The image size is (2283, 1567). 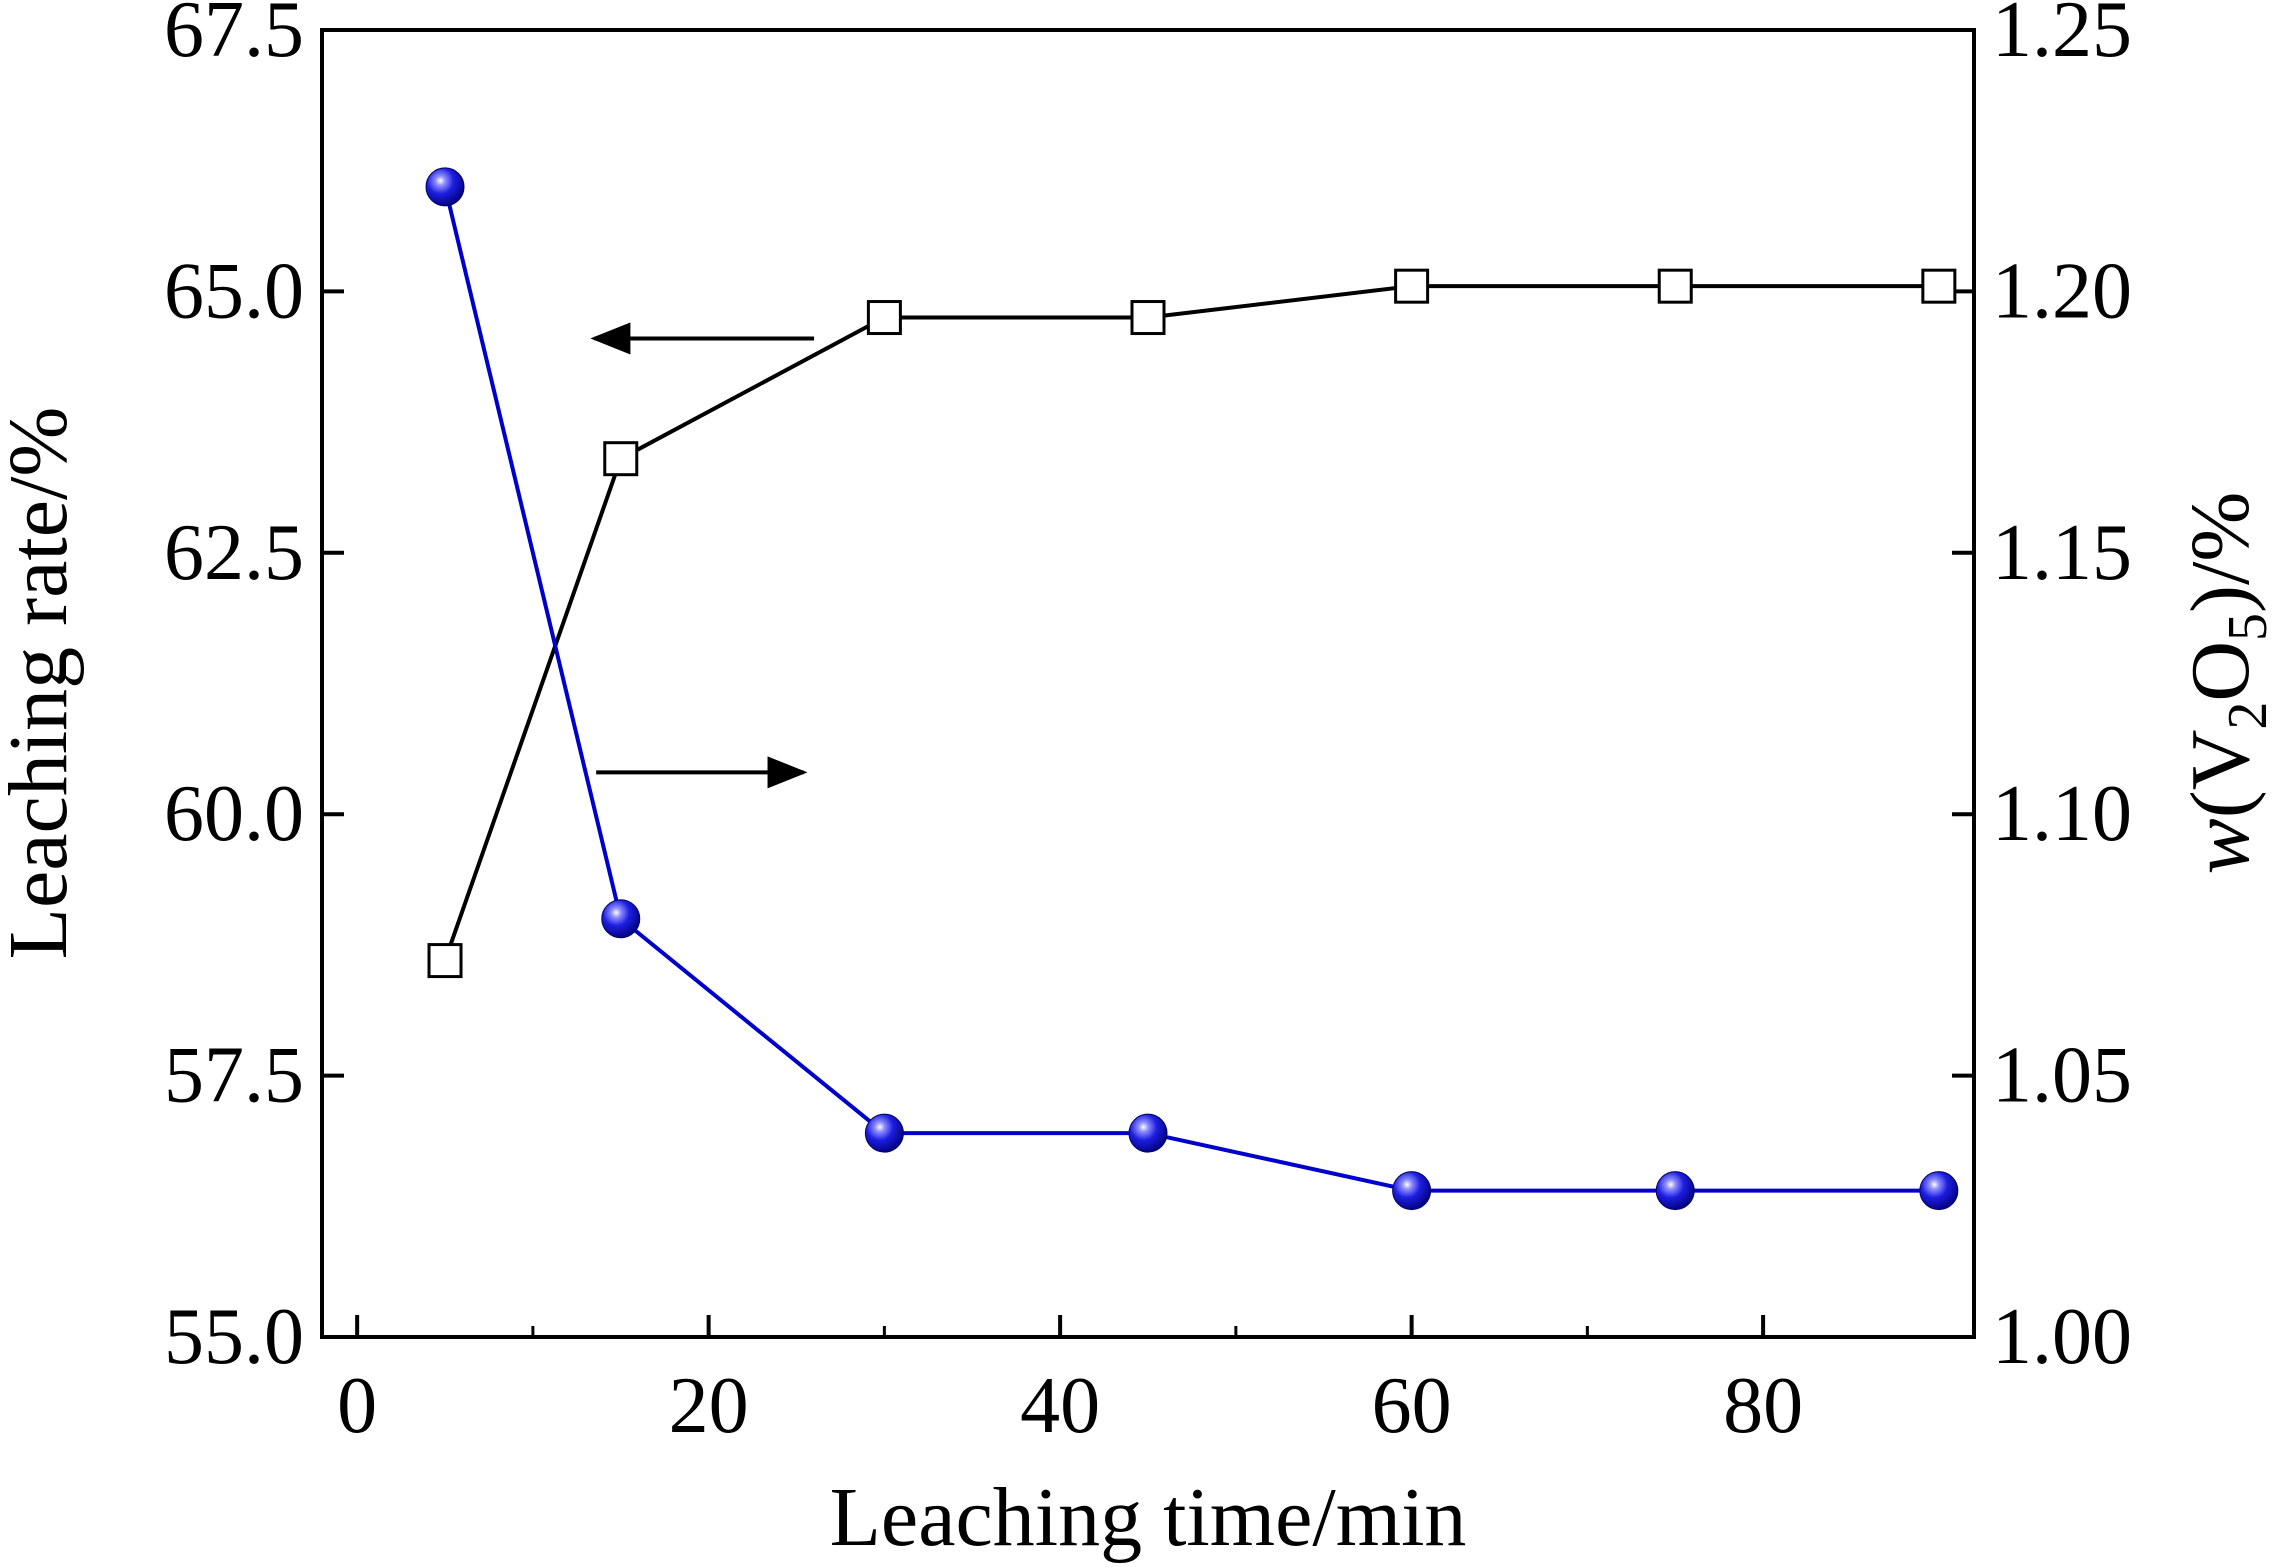 What do you see at coordinates (2062, 553) in the screenshot?
I see `y2-tick-label-1.15: 1.15` at bounding box center [2062, 553].